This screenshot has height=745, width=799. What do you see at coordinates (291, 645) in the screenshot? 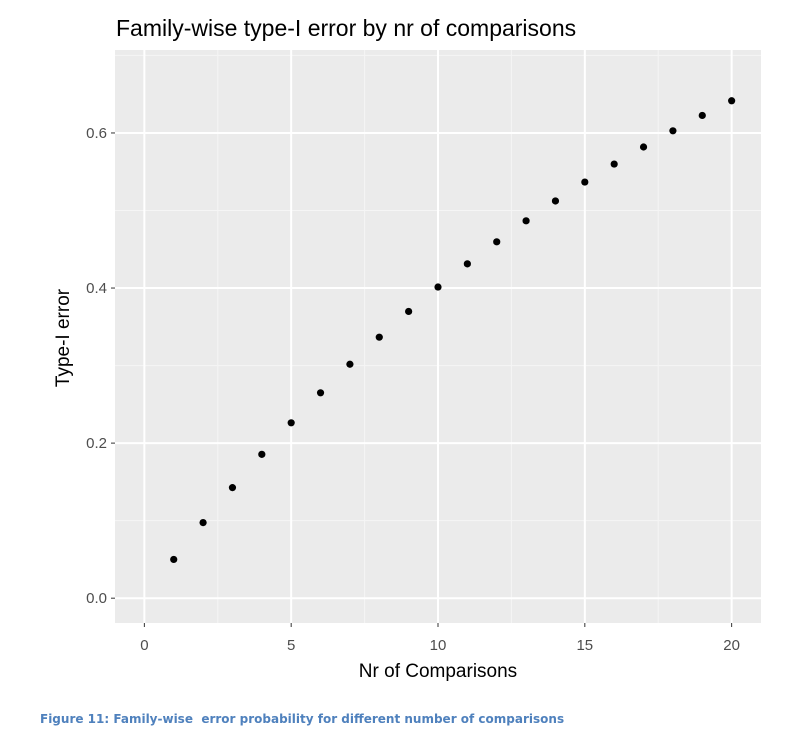
I see `x-tick-label: 5` at bounding box center [291, 645].